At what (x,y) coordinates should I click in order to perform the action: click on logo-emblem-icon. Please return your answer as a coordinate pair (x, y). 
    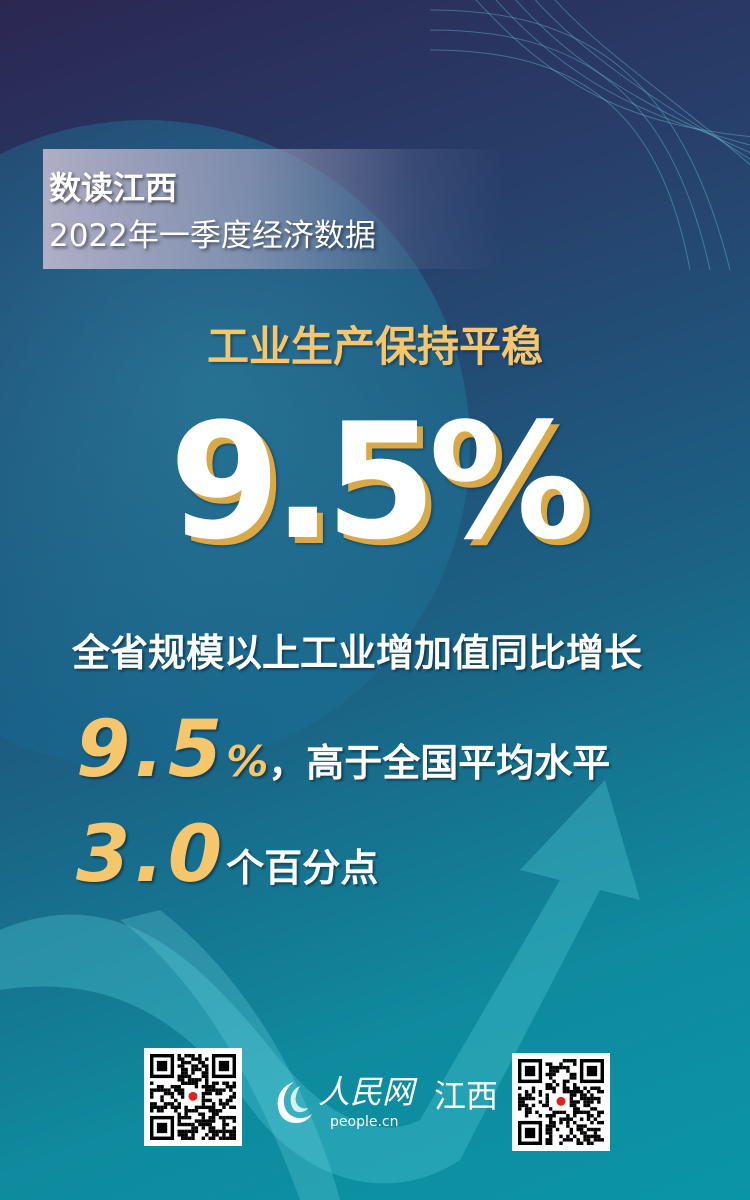
    Looking at the image, I should click on (294, 1102).